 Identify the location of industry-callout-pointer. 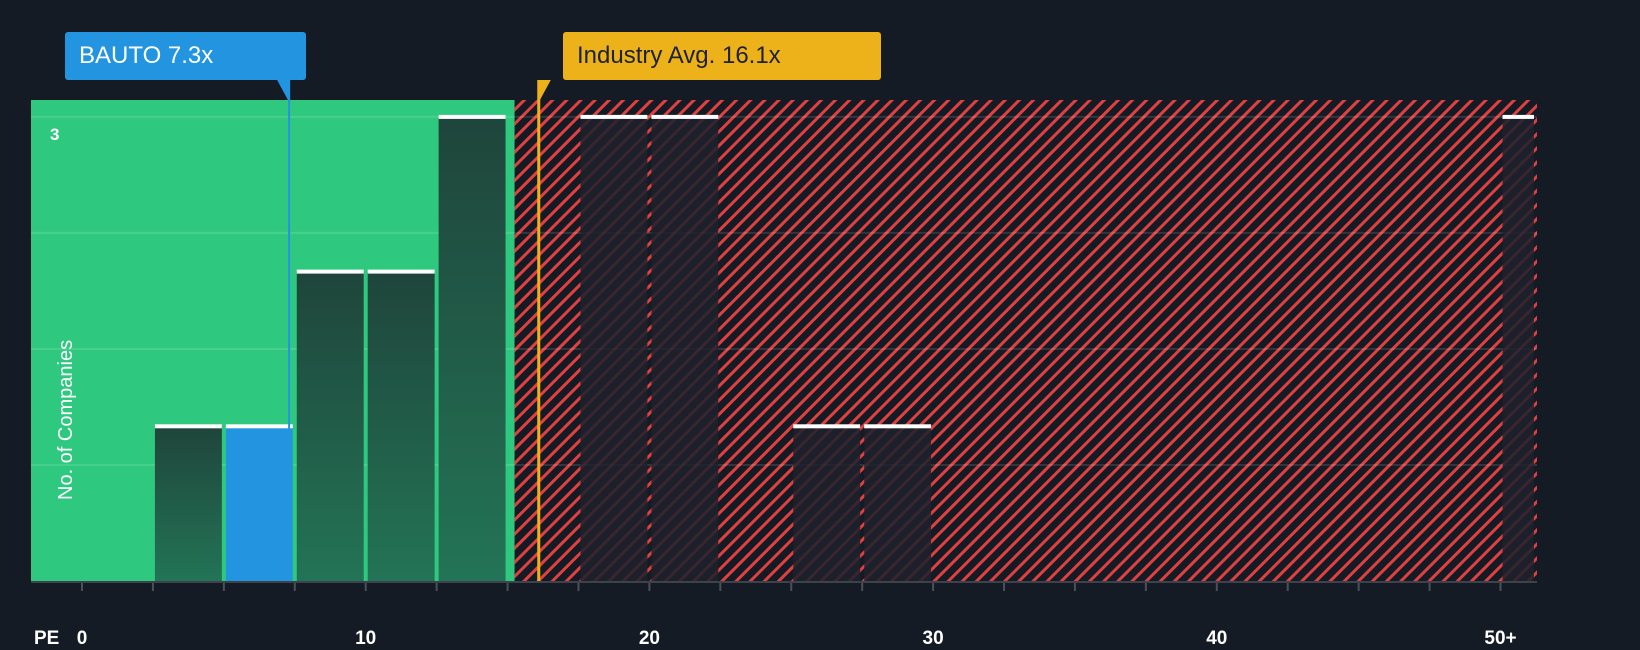
(544, 92).